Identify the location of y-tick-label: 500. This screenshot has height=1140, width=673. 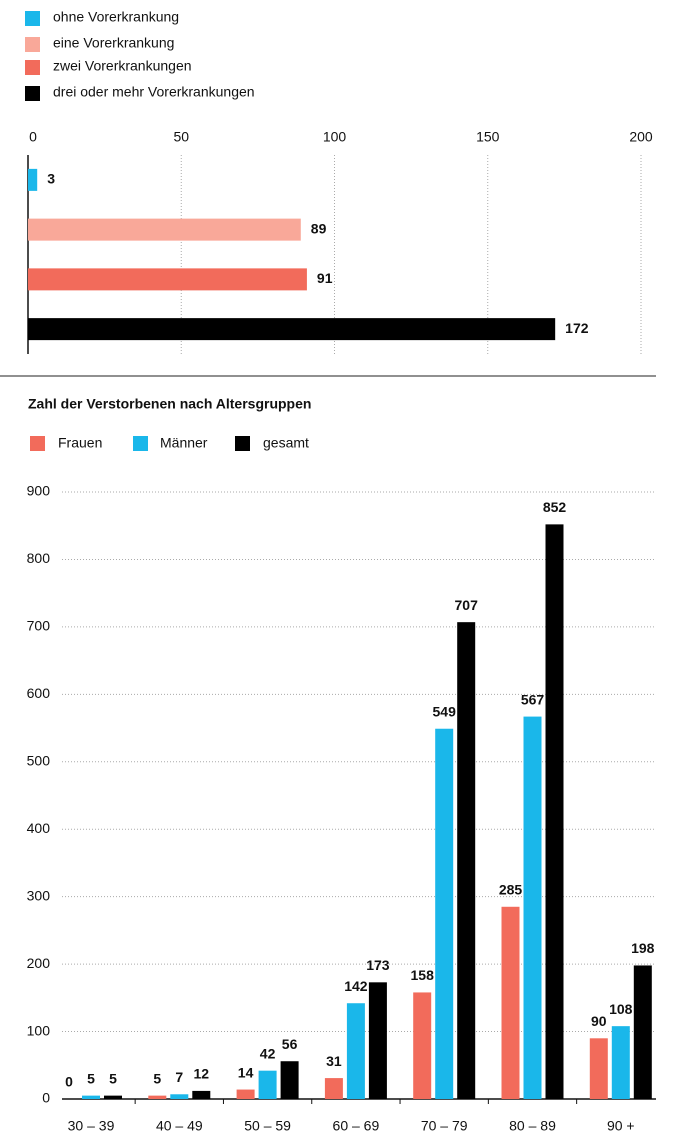
(39, 760).